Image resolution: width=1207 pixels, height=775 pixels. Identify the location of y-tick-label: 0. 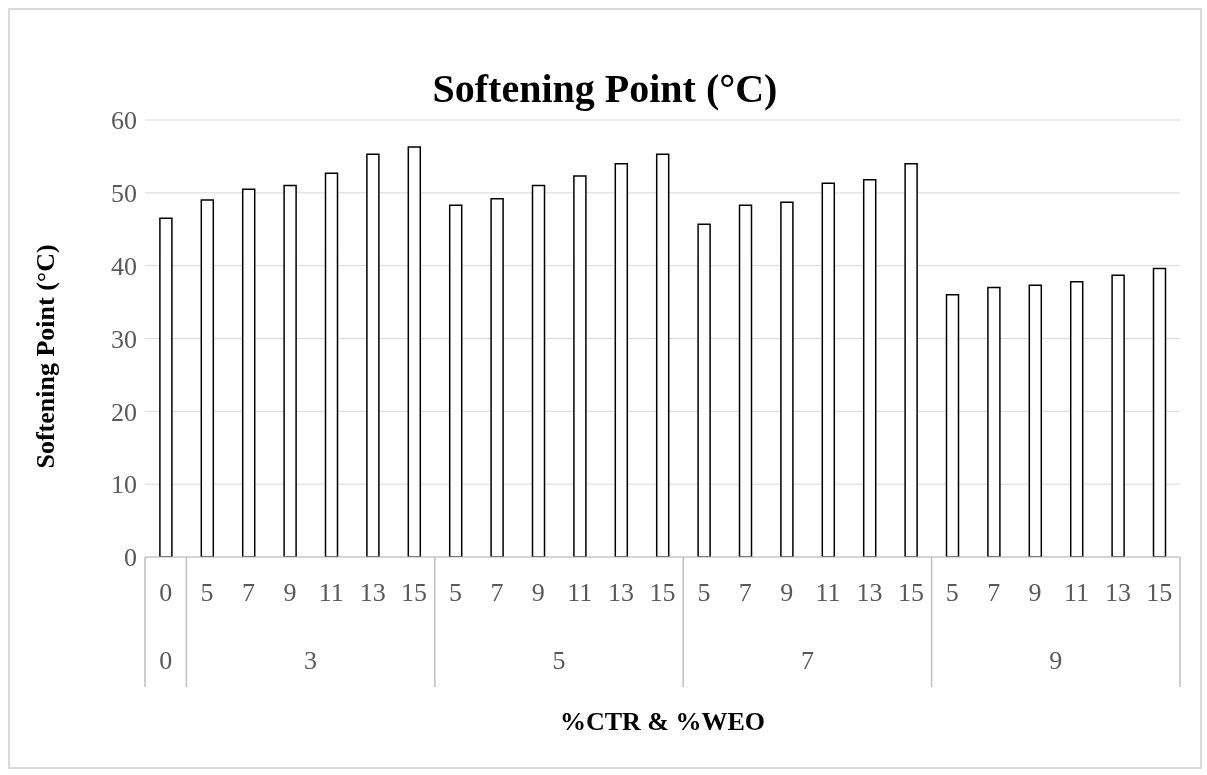
(130, 558).